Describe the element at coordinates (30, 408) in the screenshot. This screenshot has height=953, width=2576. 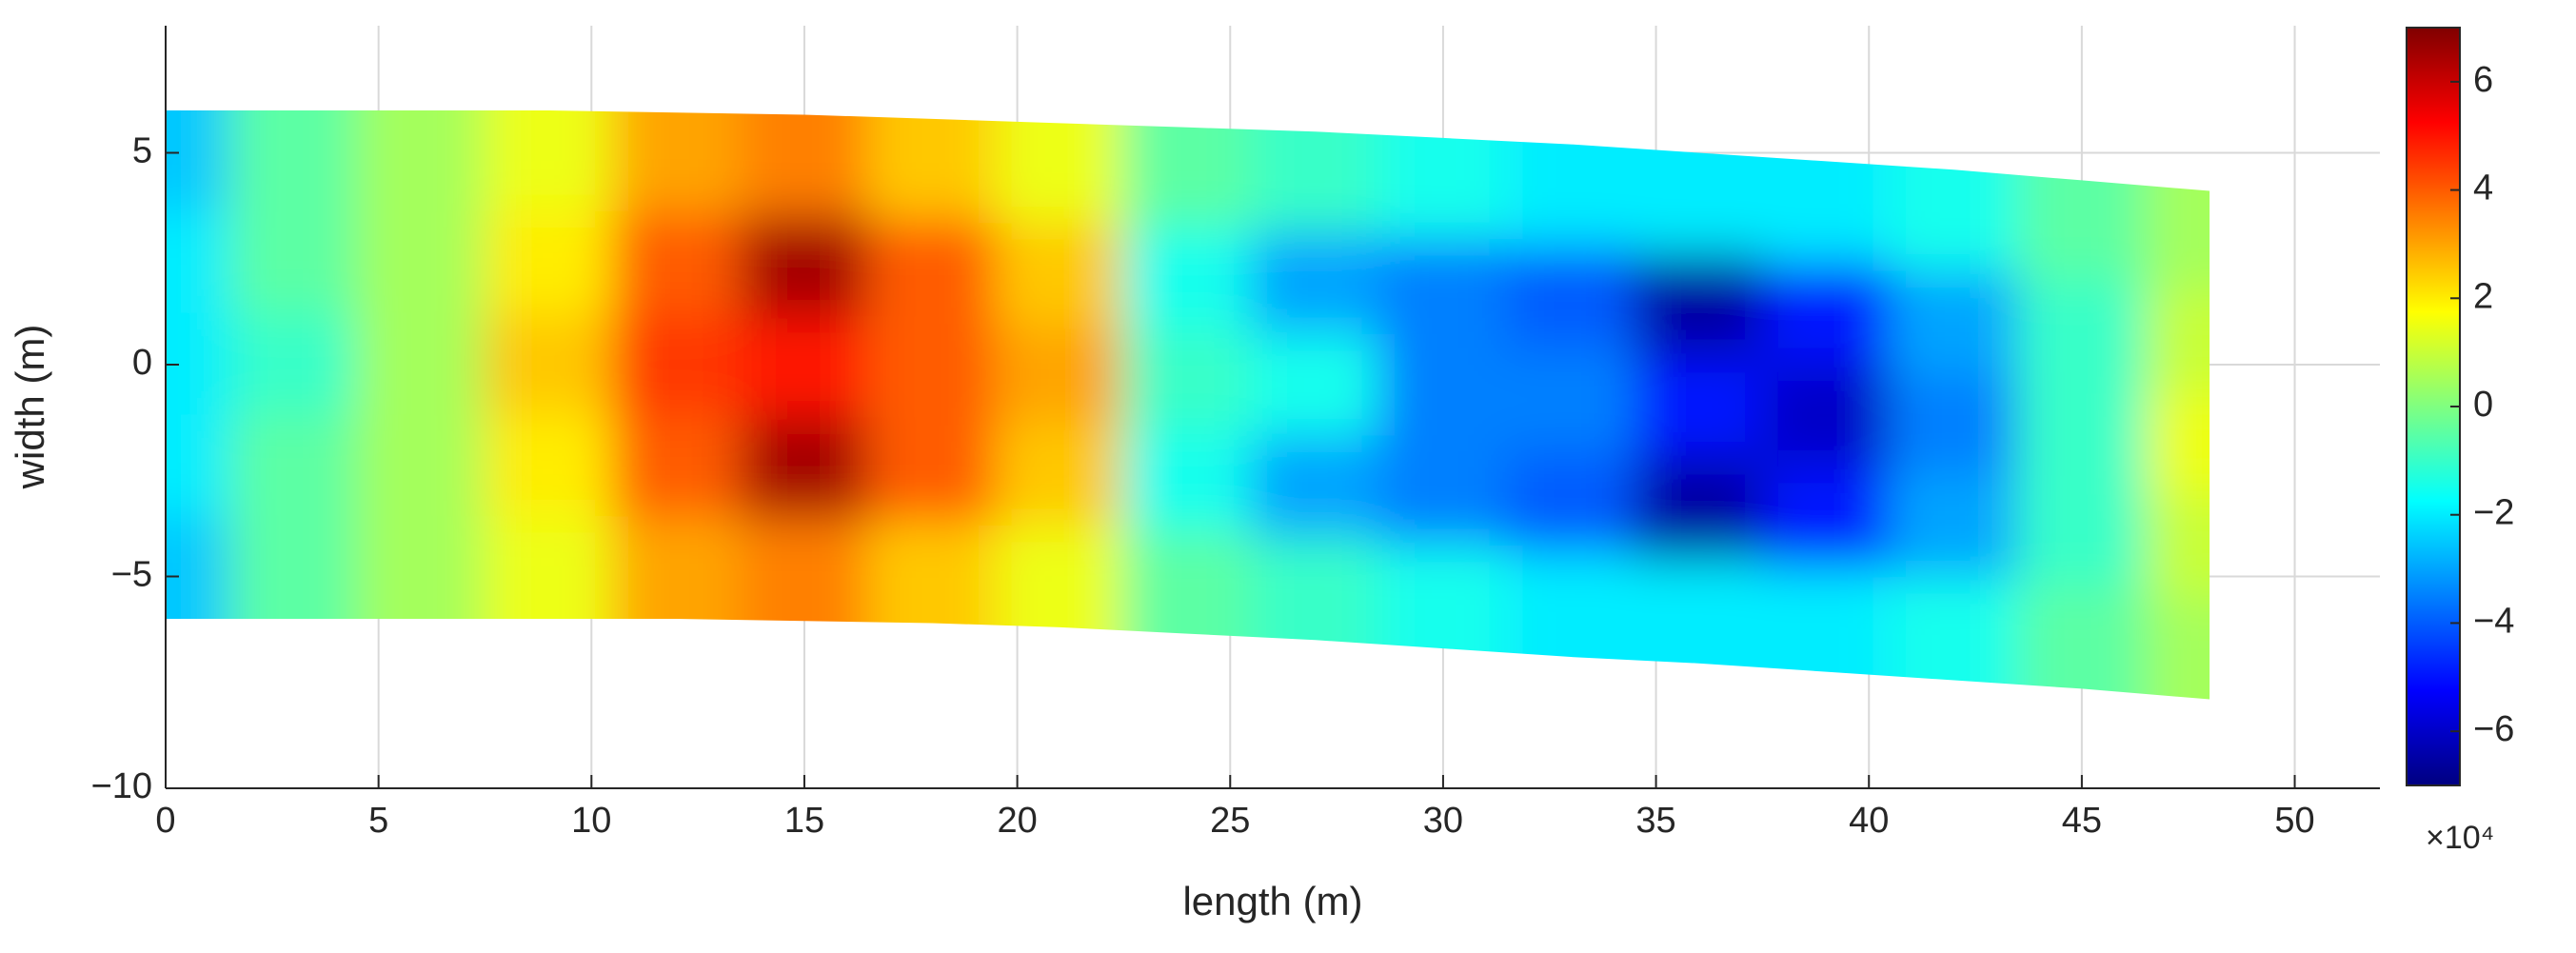
I see `y-axis-label: width (m)` at that location.